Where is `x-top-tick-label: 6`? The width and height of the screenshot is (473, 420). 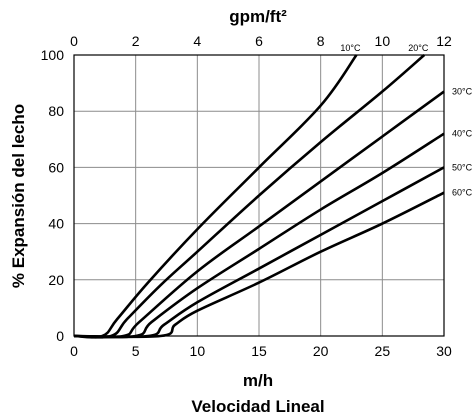
x-top-tick-label: 6 is located at coordinates (259, 41).